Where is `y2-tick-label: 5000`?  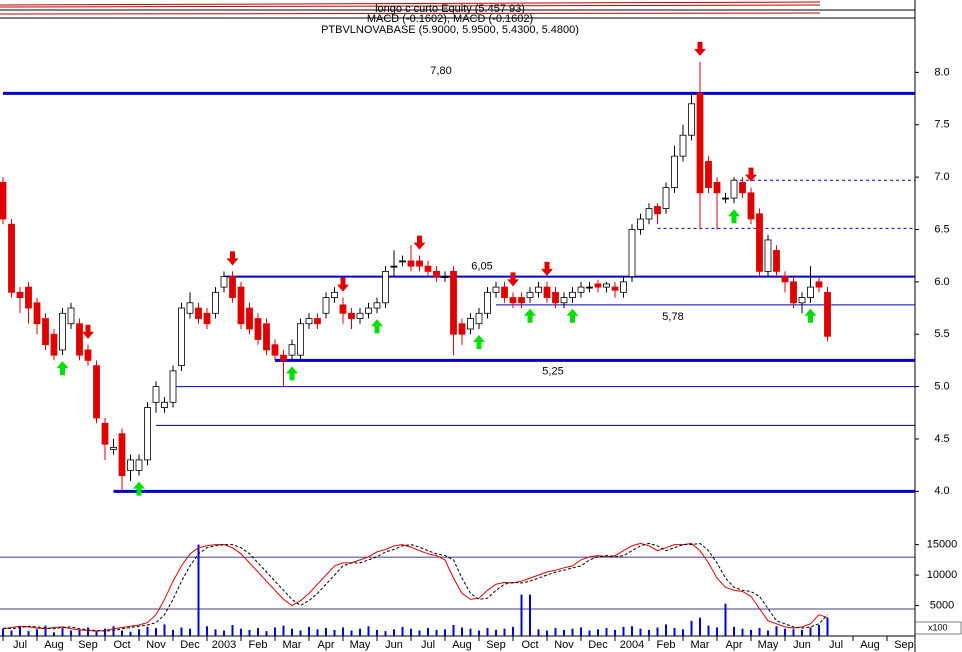
y2-tick-label: 5000 is located at coordinates (942, 605).